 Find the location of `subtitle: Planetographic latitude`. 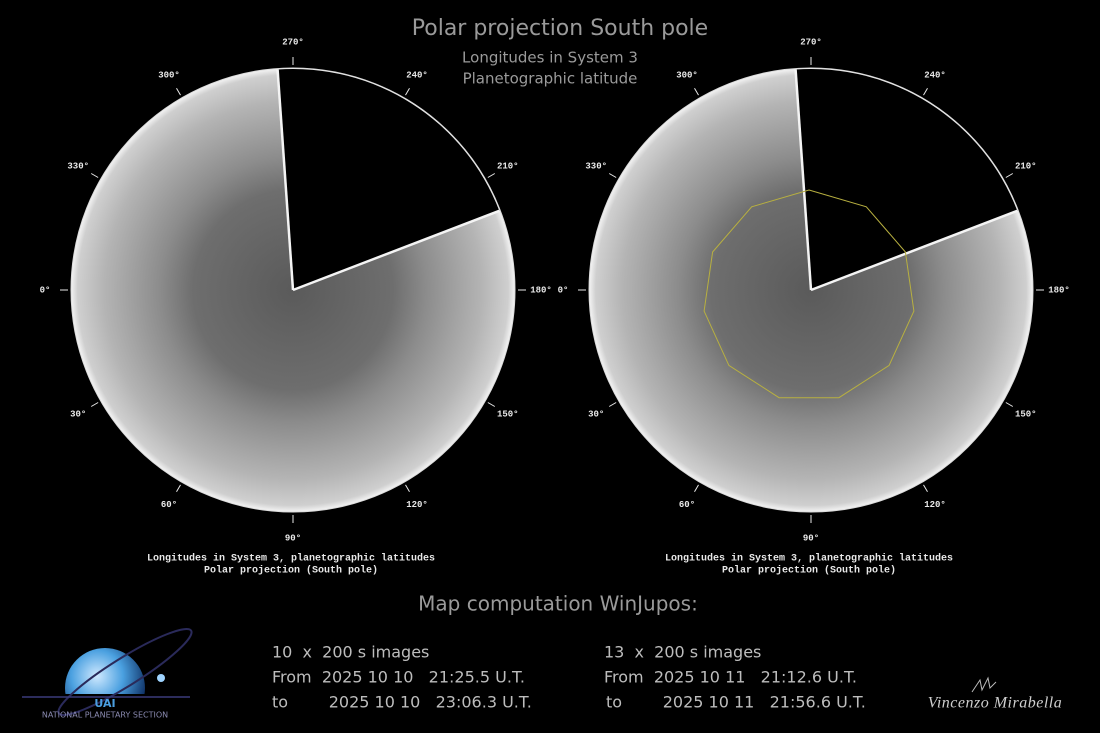

subtitle: Planetographic latitude is located at coordinates (550, 79).